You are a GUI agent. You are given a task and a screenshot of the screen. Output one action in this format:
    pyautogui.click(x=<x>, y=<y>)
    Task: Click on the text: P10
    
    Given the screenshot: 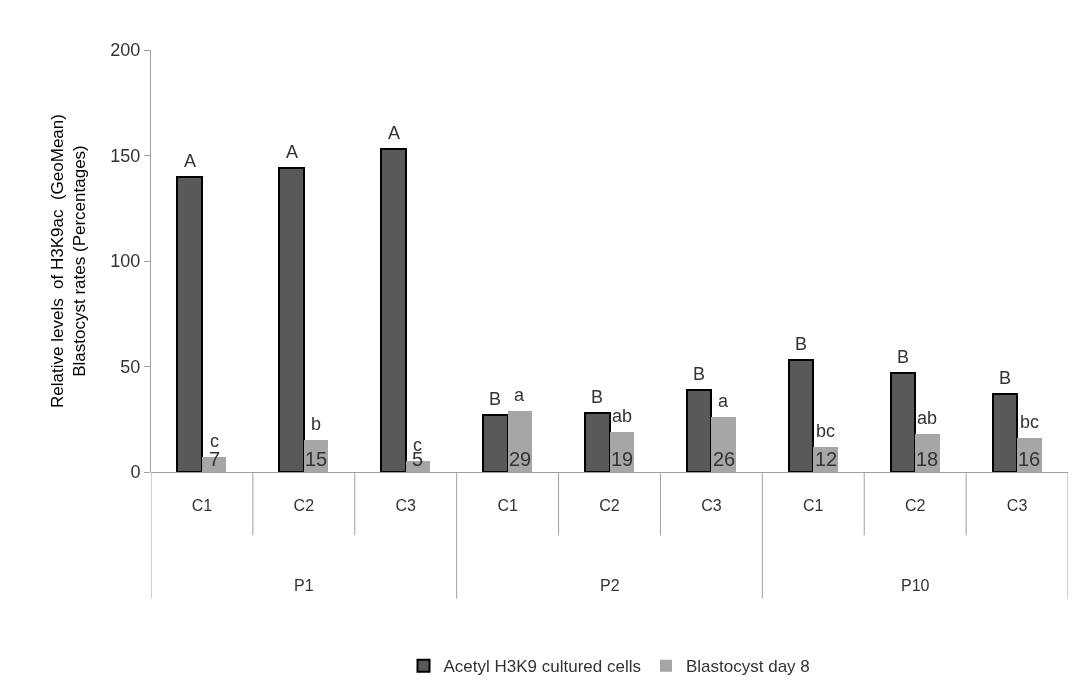 What is the action you would take?
    pyautogui.click(x=915, y=585)
    